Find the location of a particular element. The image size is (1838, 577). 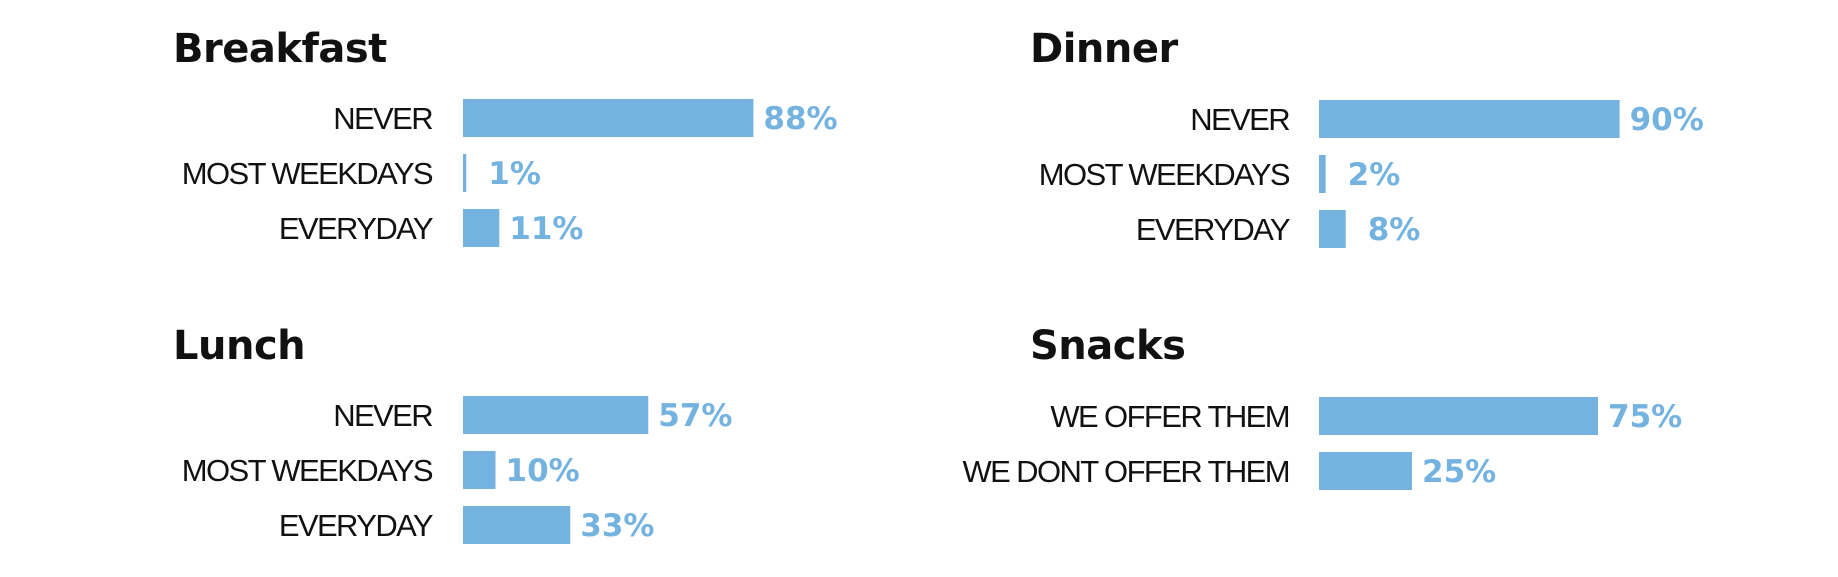

value-label: 88% is located at coordinates (800, 119).